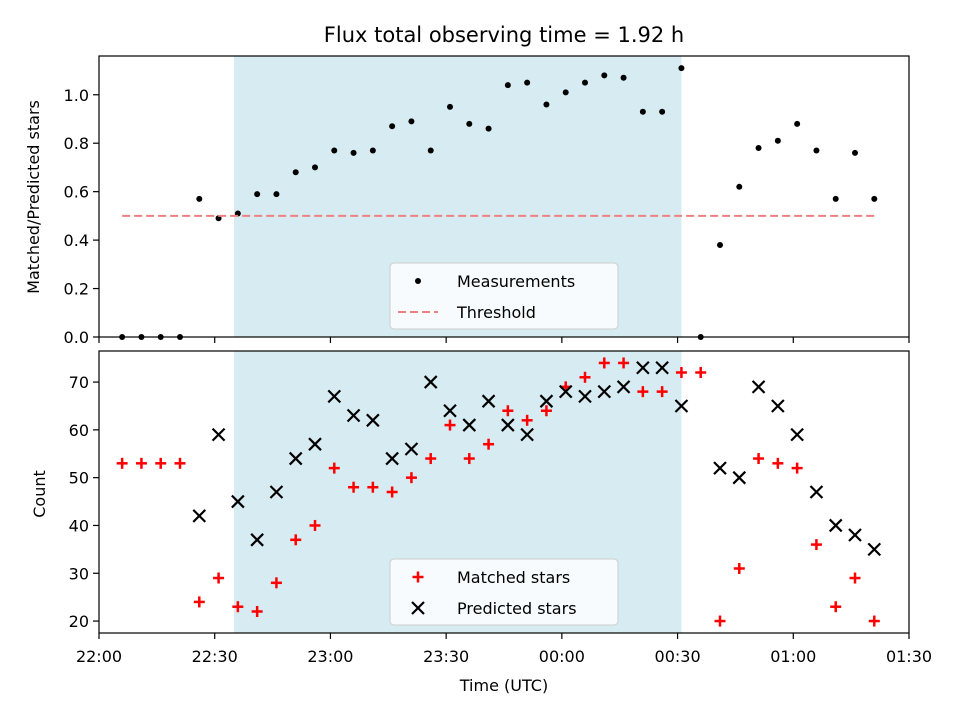 The width and height of the screenshot is (960, 720). What do you see at coordinates (79, 382) in the screenshot?
I see `y-tick-label: 70` at bounding box center [79, 382].